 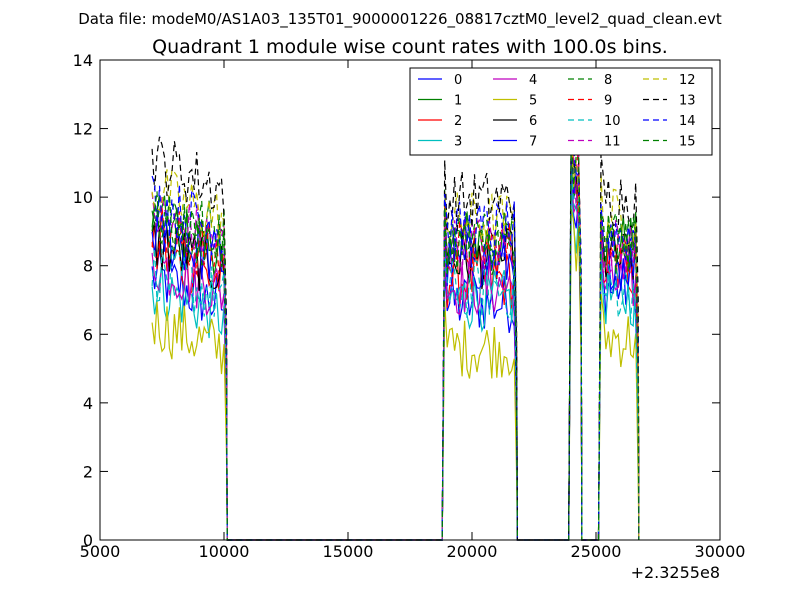 I want to click on legend-label-11: 11, so click(x=612, y=142).